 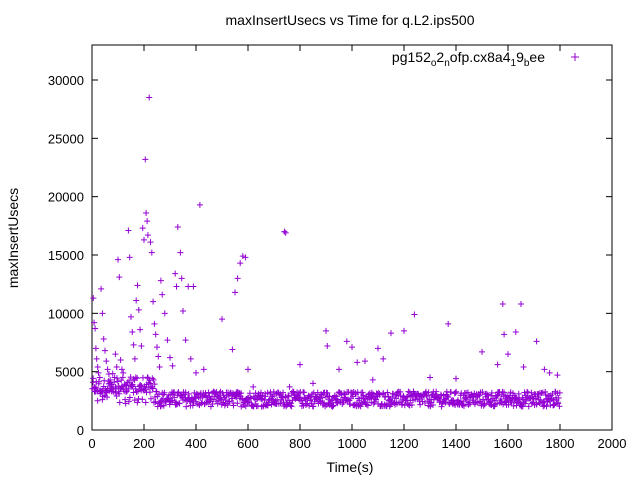 I want to click on y-axis-label: maxInsertUsecs, so click(x=13, y=238).